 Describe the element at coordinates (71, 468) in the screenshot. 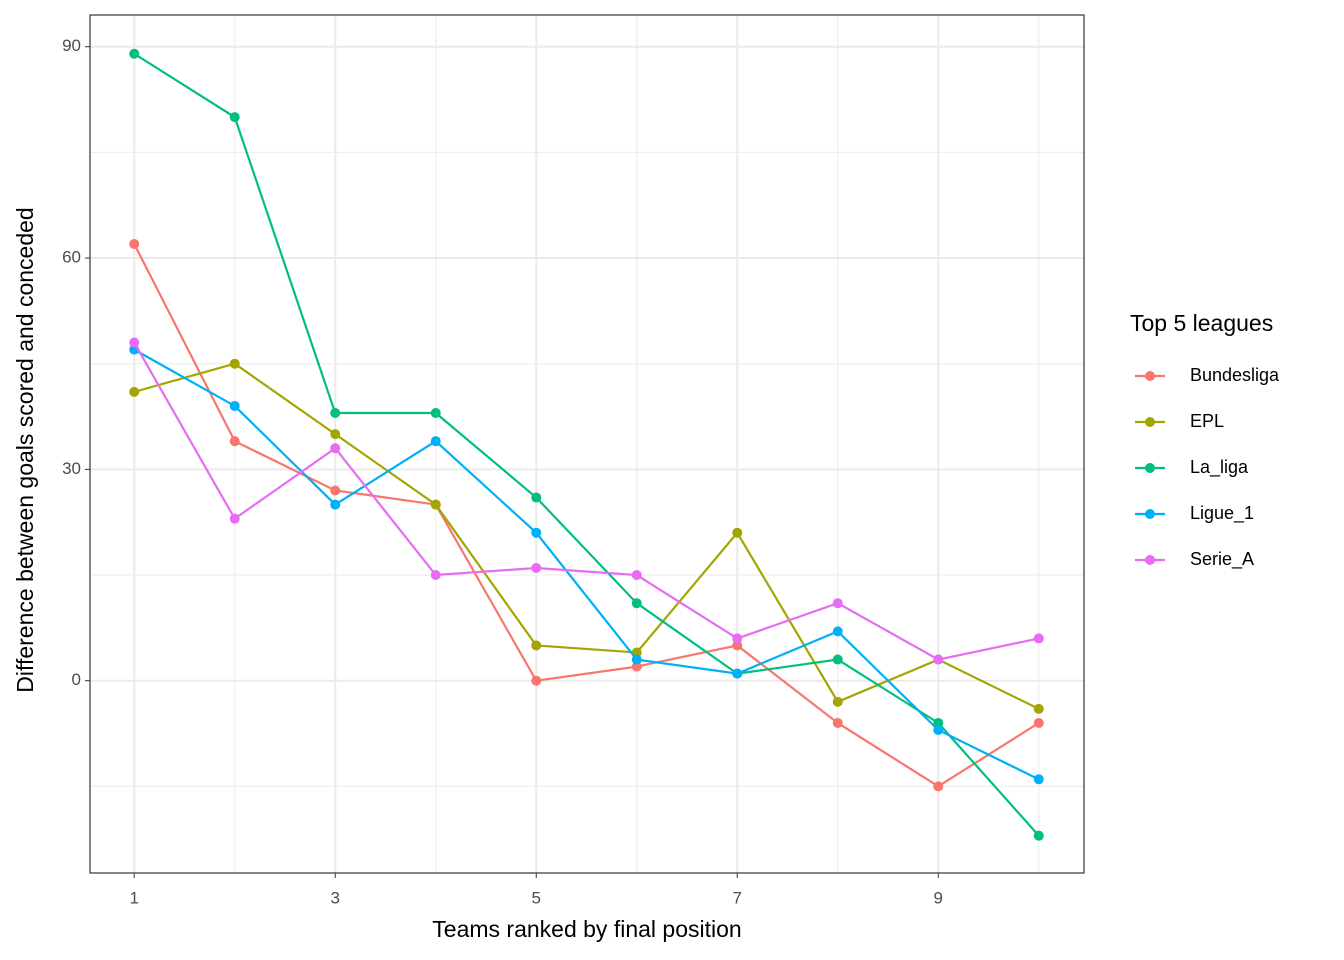

I see `y-tick-label: 30` at that location.